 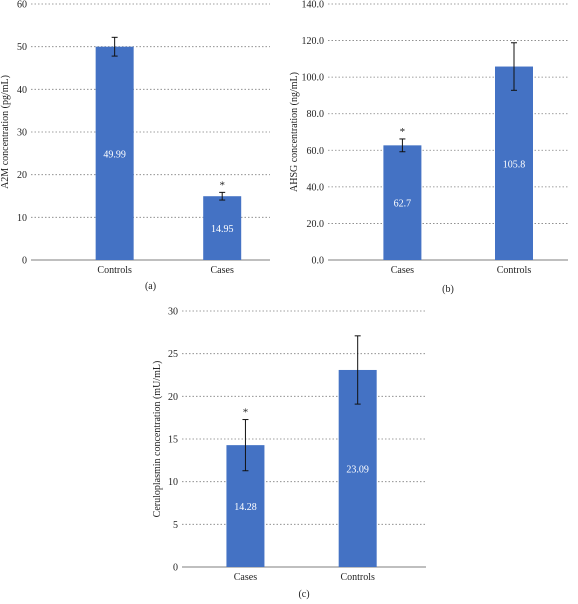 I want to click on y-tick-label: 60.0, so click(x=316, y=151).